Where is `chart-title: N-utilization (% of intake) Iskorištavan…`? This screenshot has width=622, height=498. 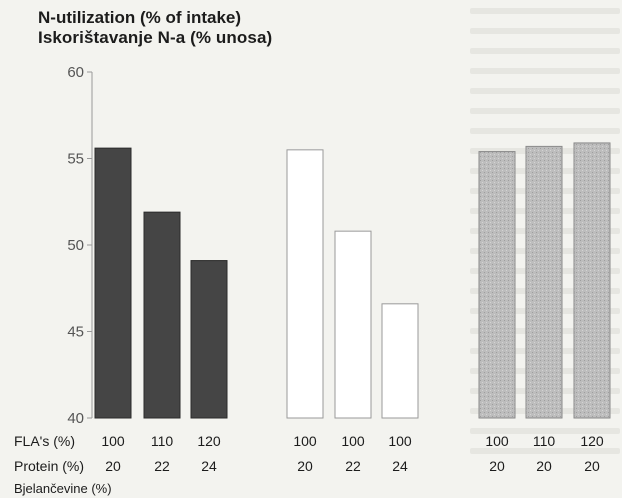
chart-title: N-utilization (% of intake) Iskorištavan… is located at coordinates (155, 28).